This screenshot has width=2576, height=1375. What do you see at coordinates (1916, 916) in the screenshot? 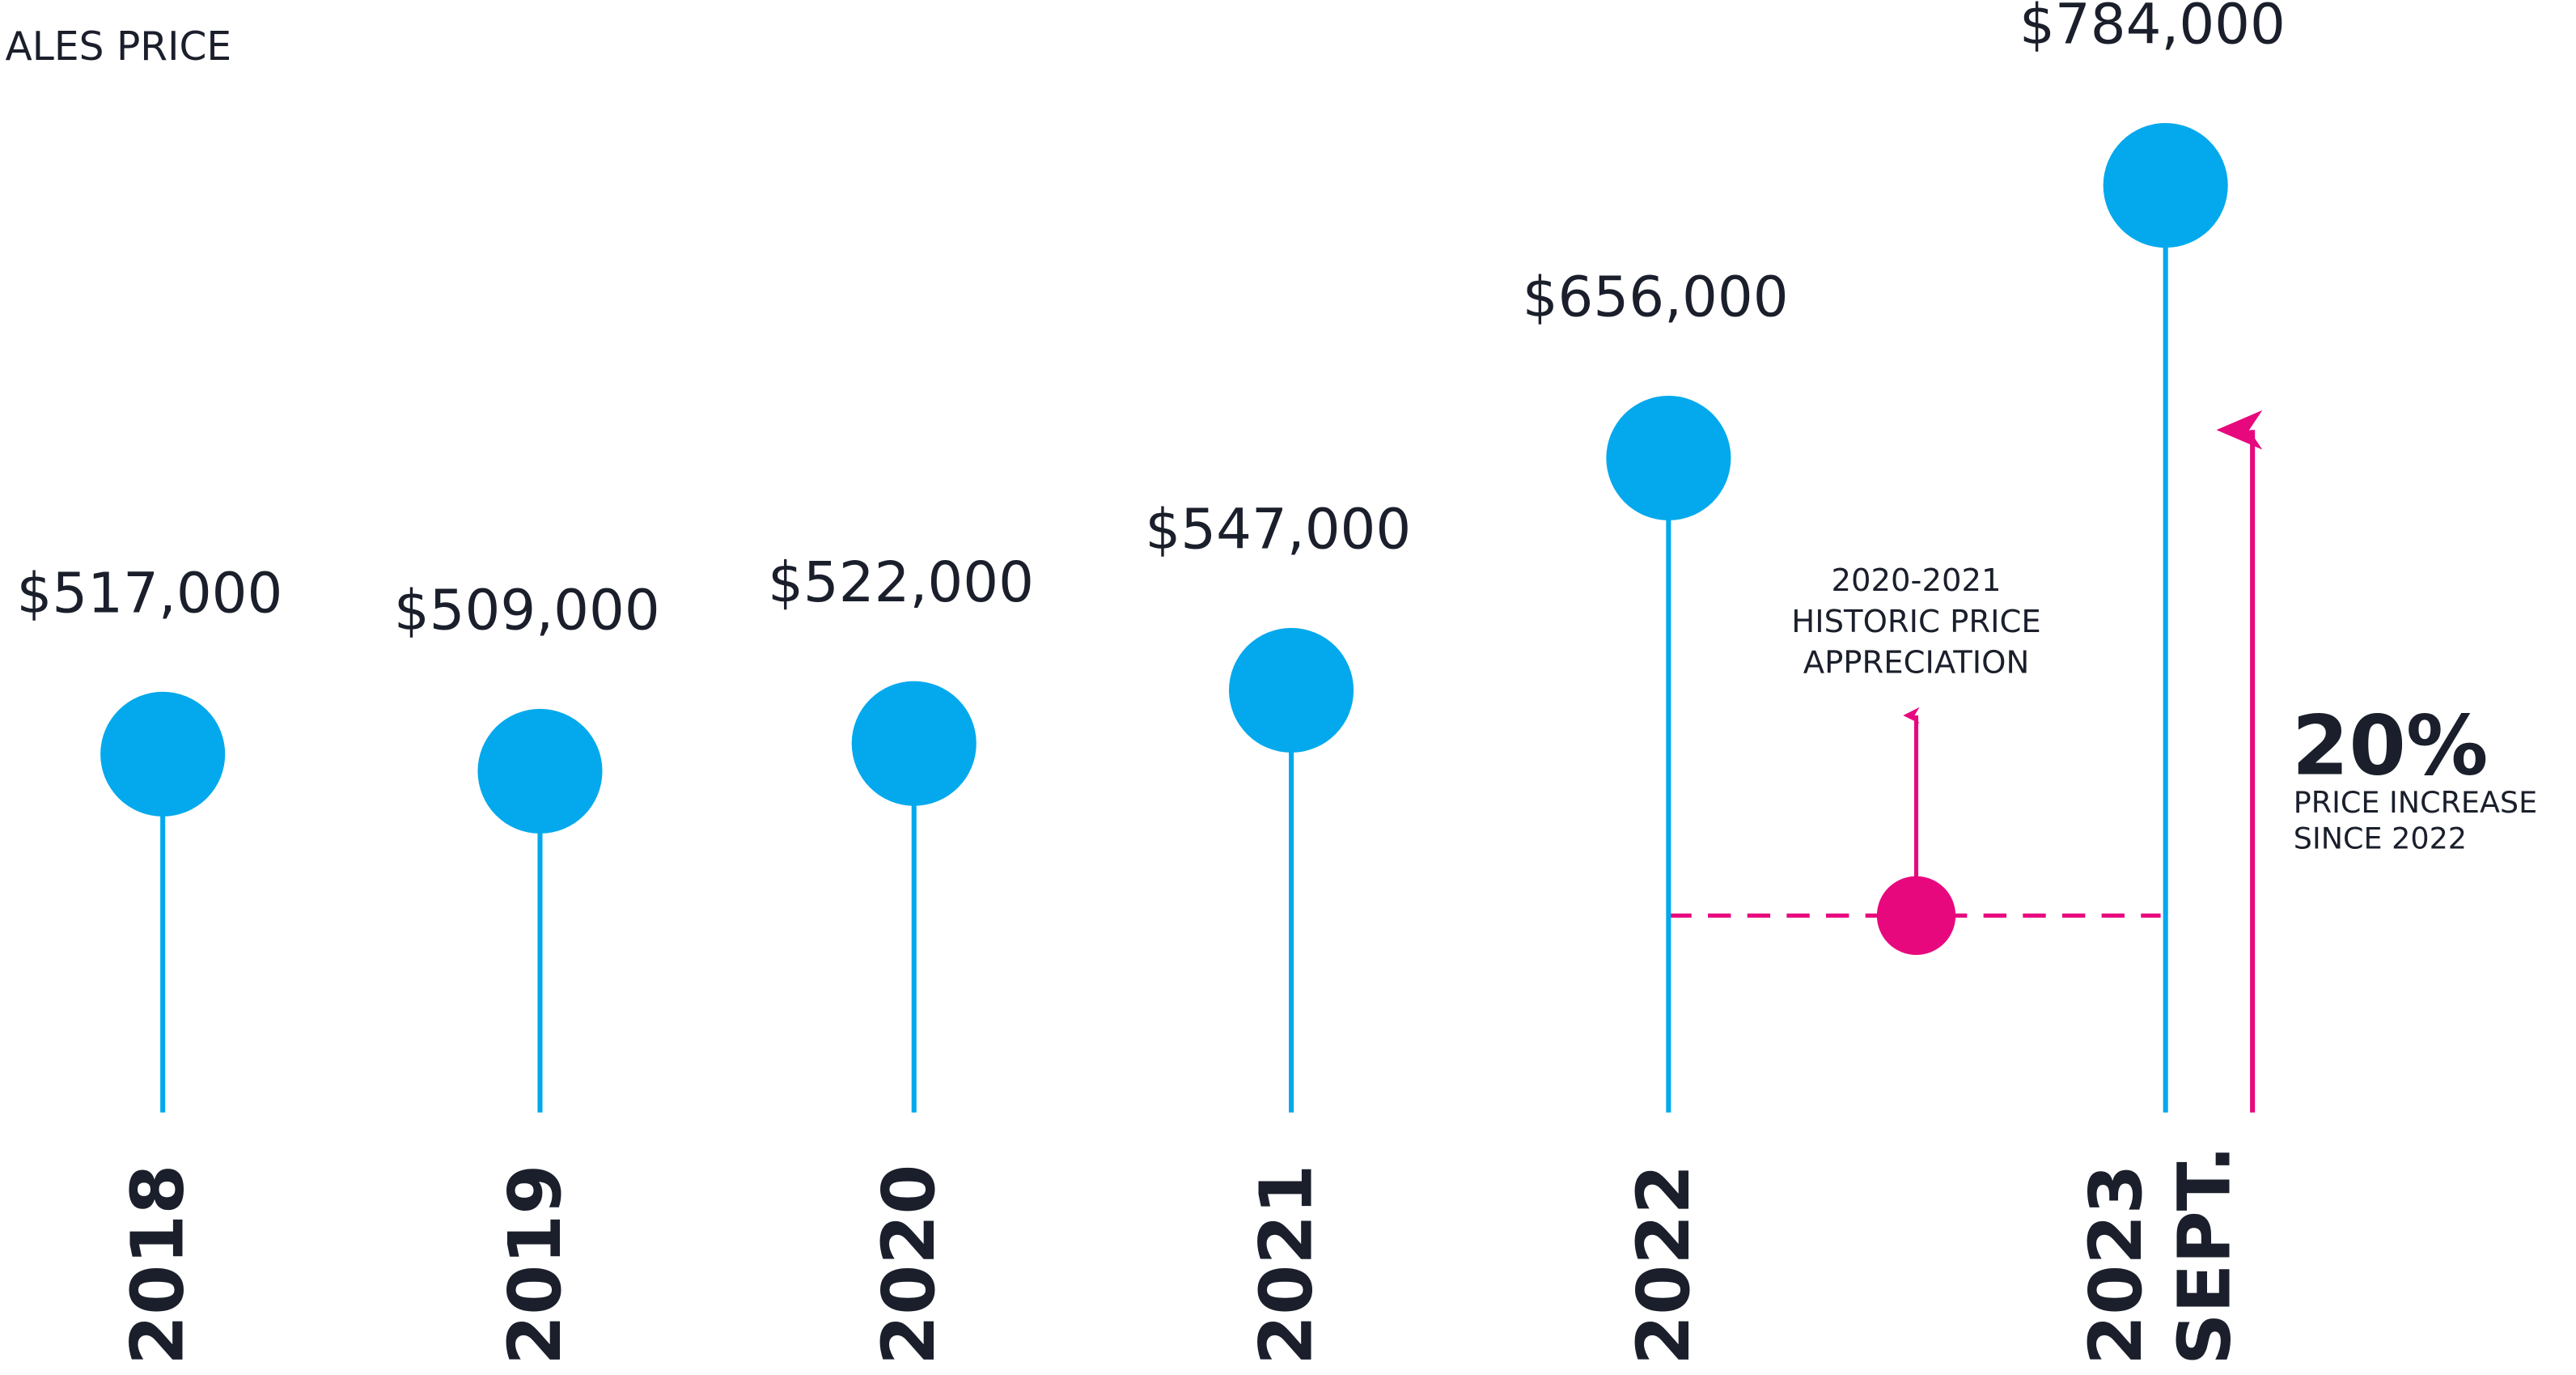
I see `marker-dot` at bounding box center [1916, 916].